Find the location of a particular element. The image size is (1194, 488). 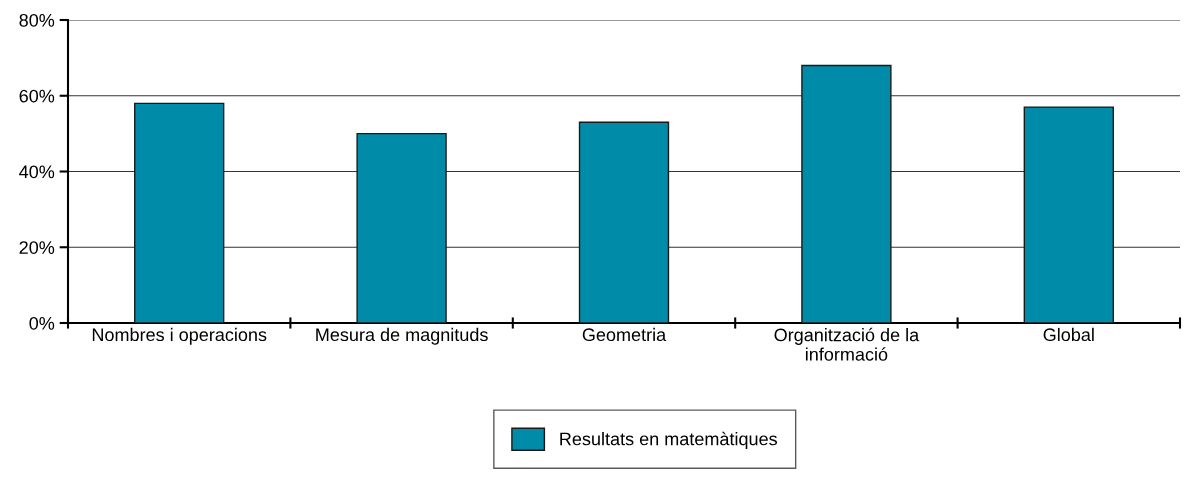

x-tick-label: Mesura de magnituds is located at coordinates (402, 336).